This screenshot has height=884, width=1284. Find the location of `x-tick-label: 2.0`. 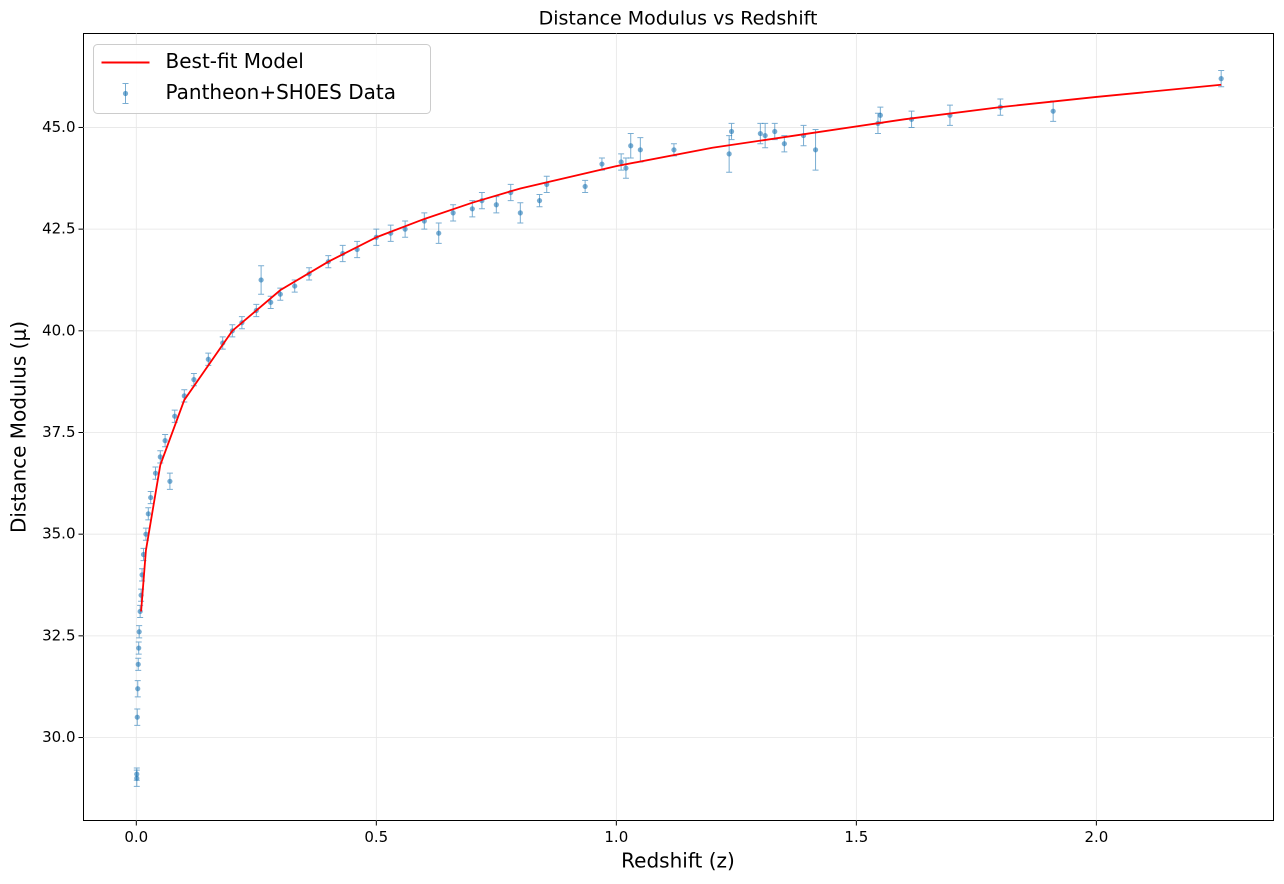

x-tick-label: 2.0 is located at coordinates (1096, 837).